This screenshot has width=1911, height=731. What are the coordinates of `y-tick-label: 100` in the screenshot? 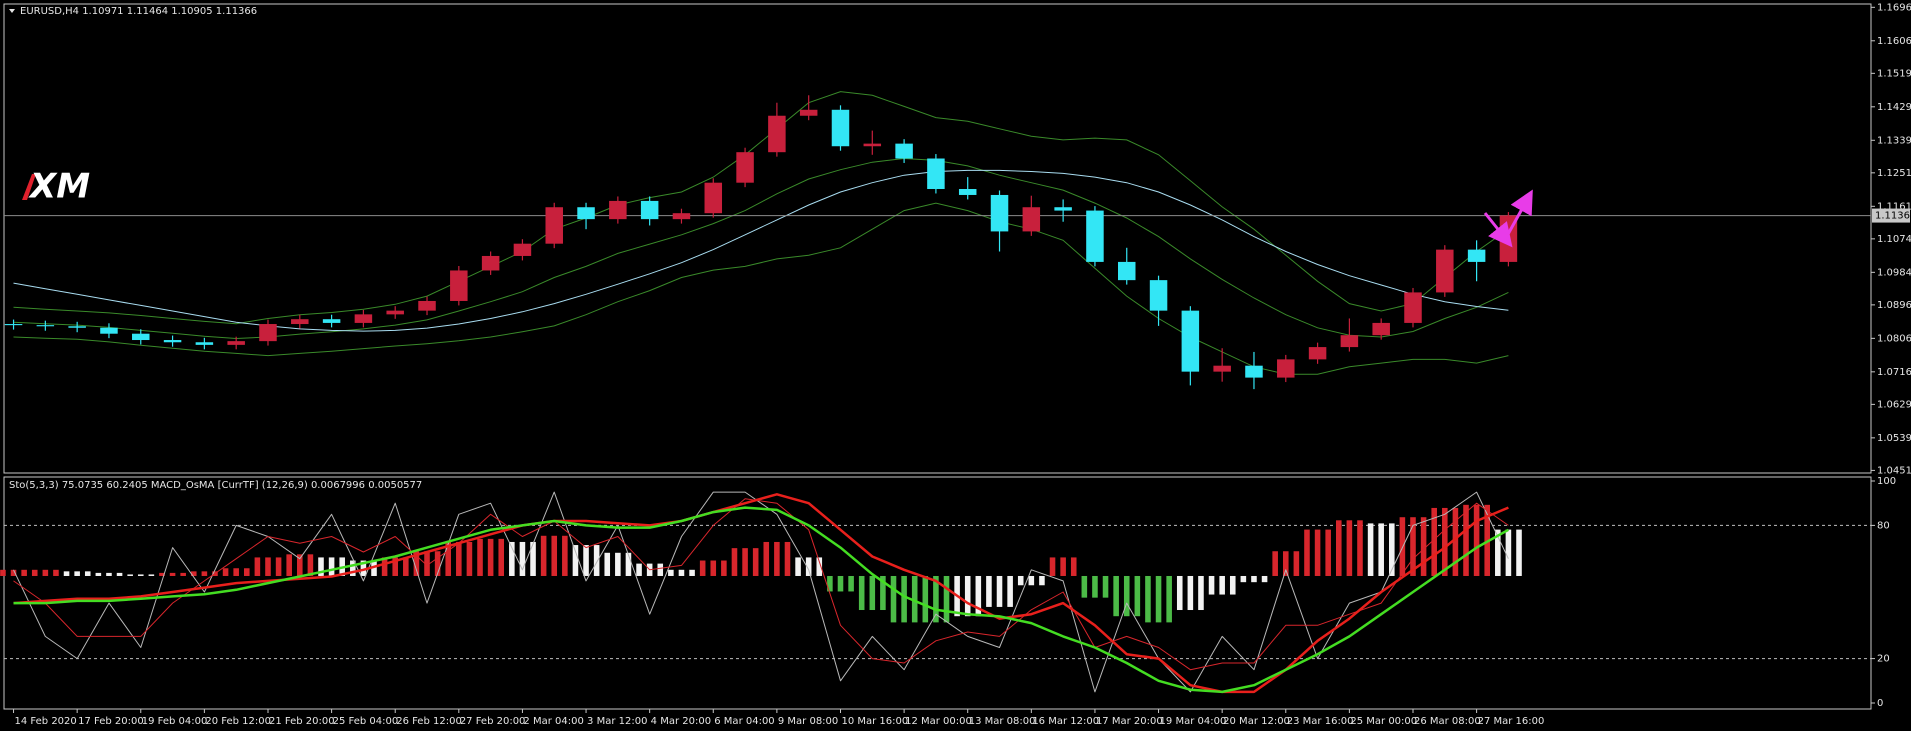 It's located at (1886, 481).